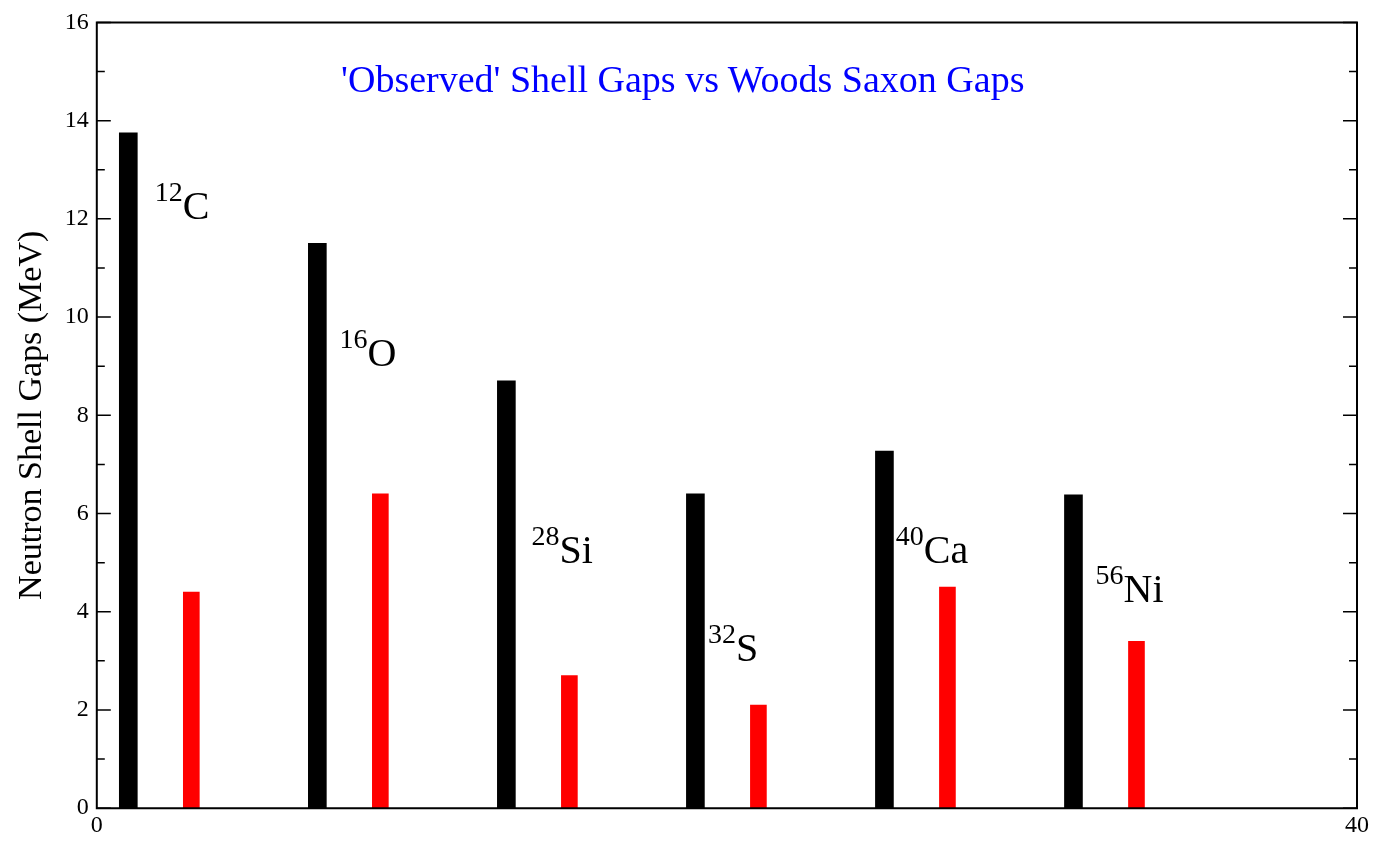 The image size is (1377, 843). I want to click on y-tick-label: 8, so click(82, 413).